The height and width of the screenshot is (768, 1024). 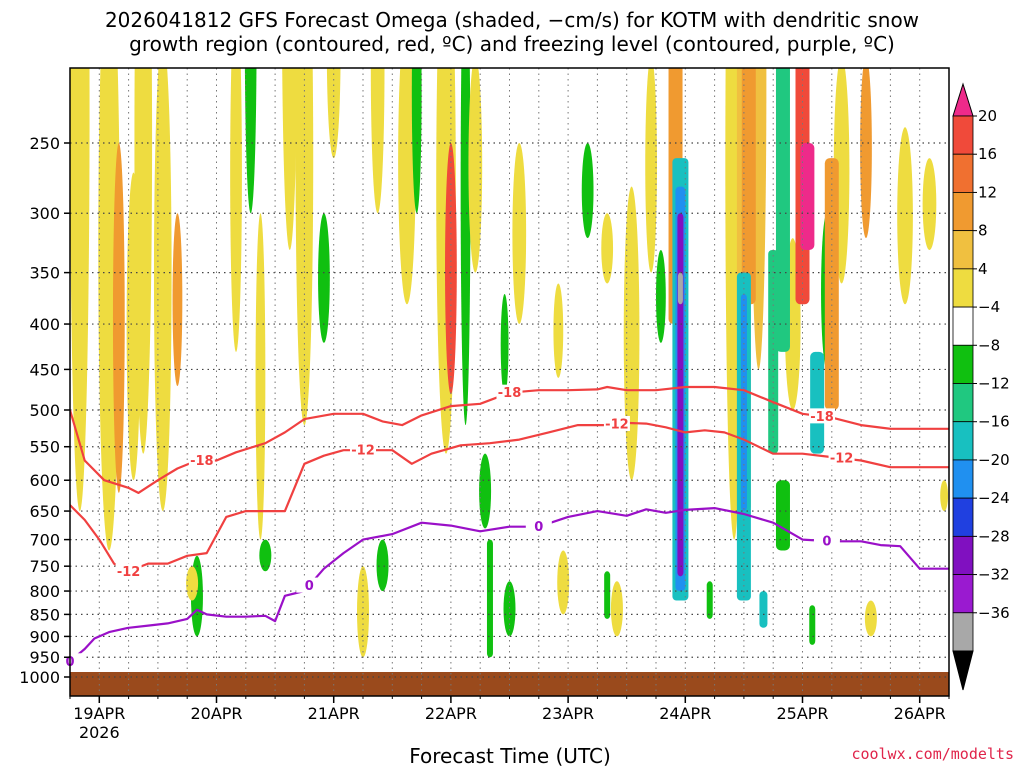 What do you see at coordinates (44, 540) in the screenshot?
I see `y-tick-label: 700` at bounding box center [44, 540].